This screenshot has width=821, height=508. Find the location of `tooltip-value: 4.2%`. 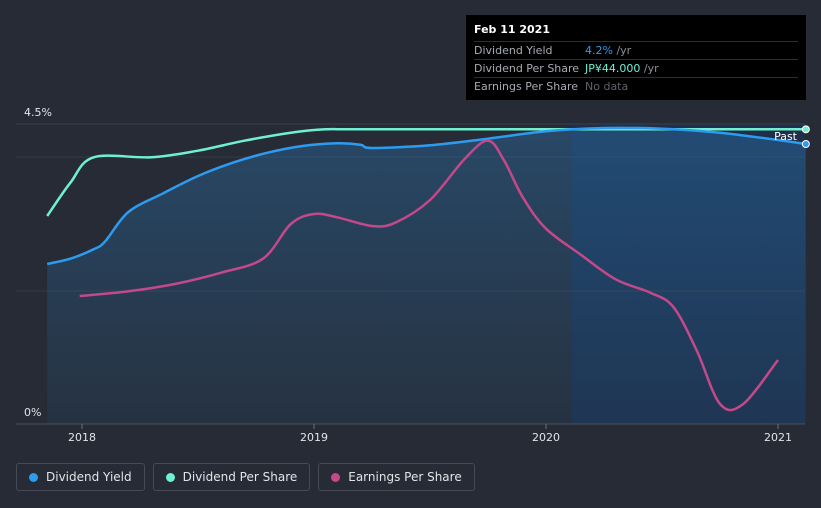

tooltip-value: 4.2% is located at coordinates (599, 50).